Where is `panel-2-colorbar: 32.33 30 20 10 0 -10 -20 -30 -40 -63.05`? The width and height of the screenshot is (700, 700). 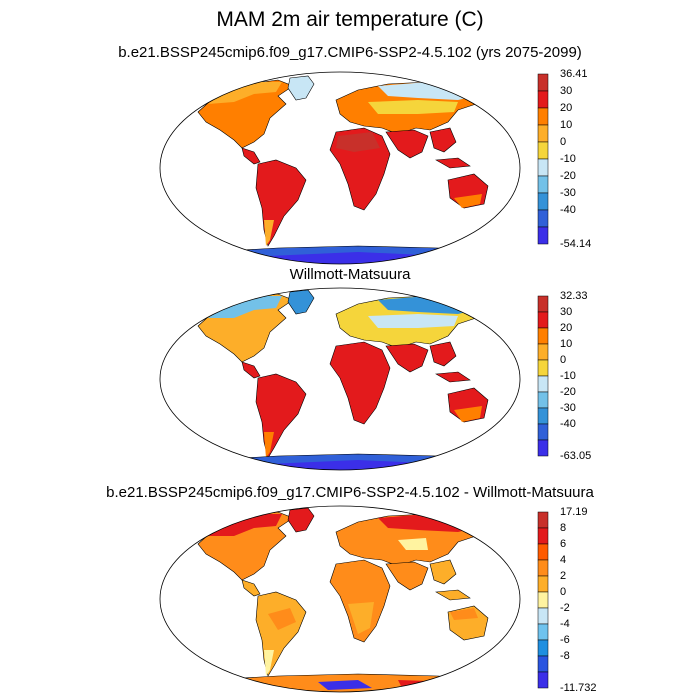 panel-2-colorbar: 32.33 30 20 10 0 -10 -20 -30 -40 -63.05 is located at coordinates (567, 376).